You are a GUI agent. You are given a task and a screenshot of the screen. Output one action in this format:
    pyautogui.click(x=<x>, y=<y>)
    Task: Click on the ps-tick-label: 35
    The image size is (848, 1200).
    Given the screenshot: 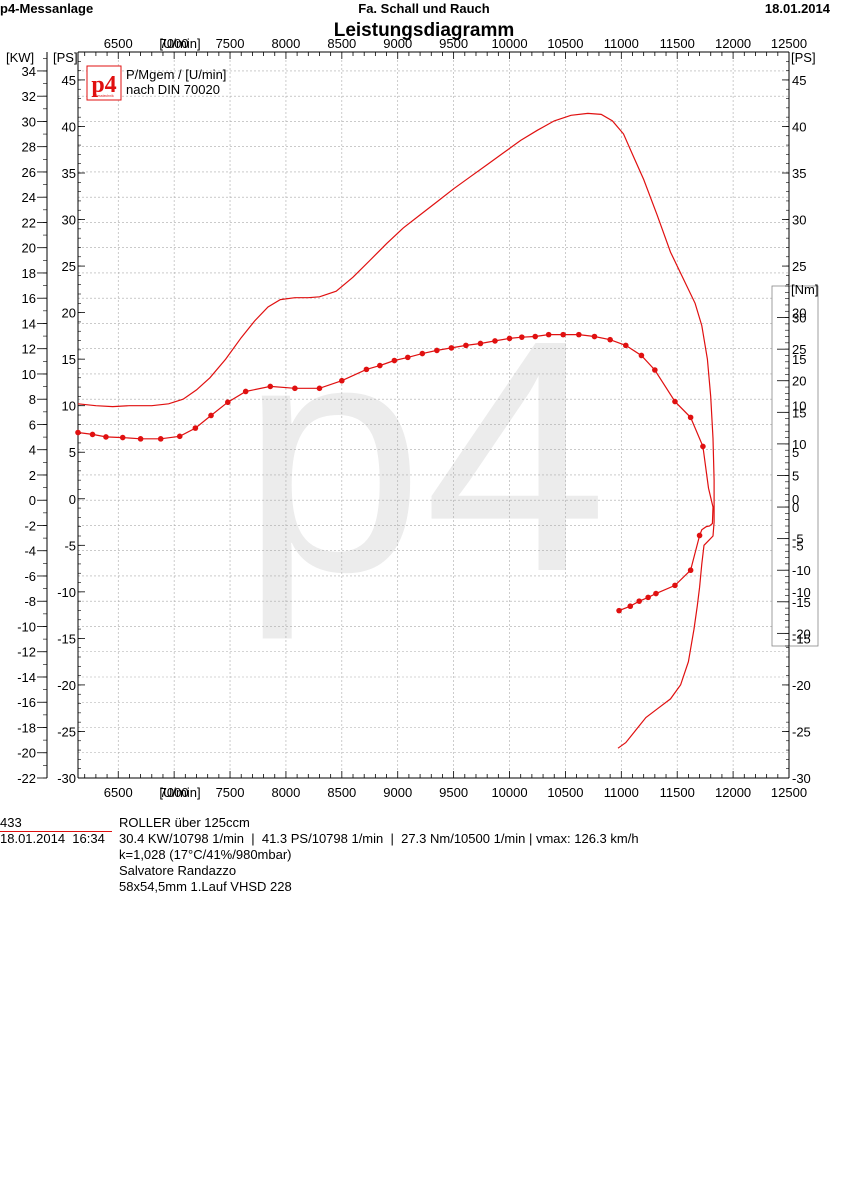 What is the action you would take?
    pyautogui.click(x=69, y=173)
    